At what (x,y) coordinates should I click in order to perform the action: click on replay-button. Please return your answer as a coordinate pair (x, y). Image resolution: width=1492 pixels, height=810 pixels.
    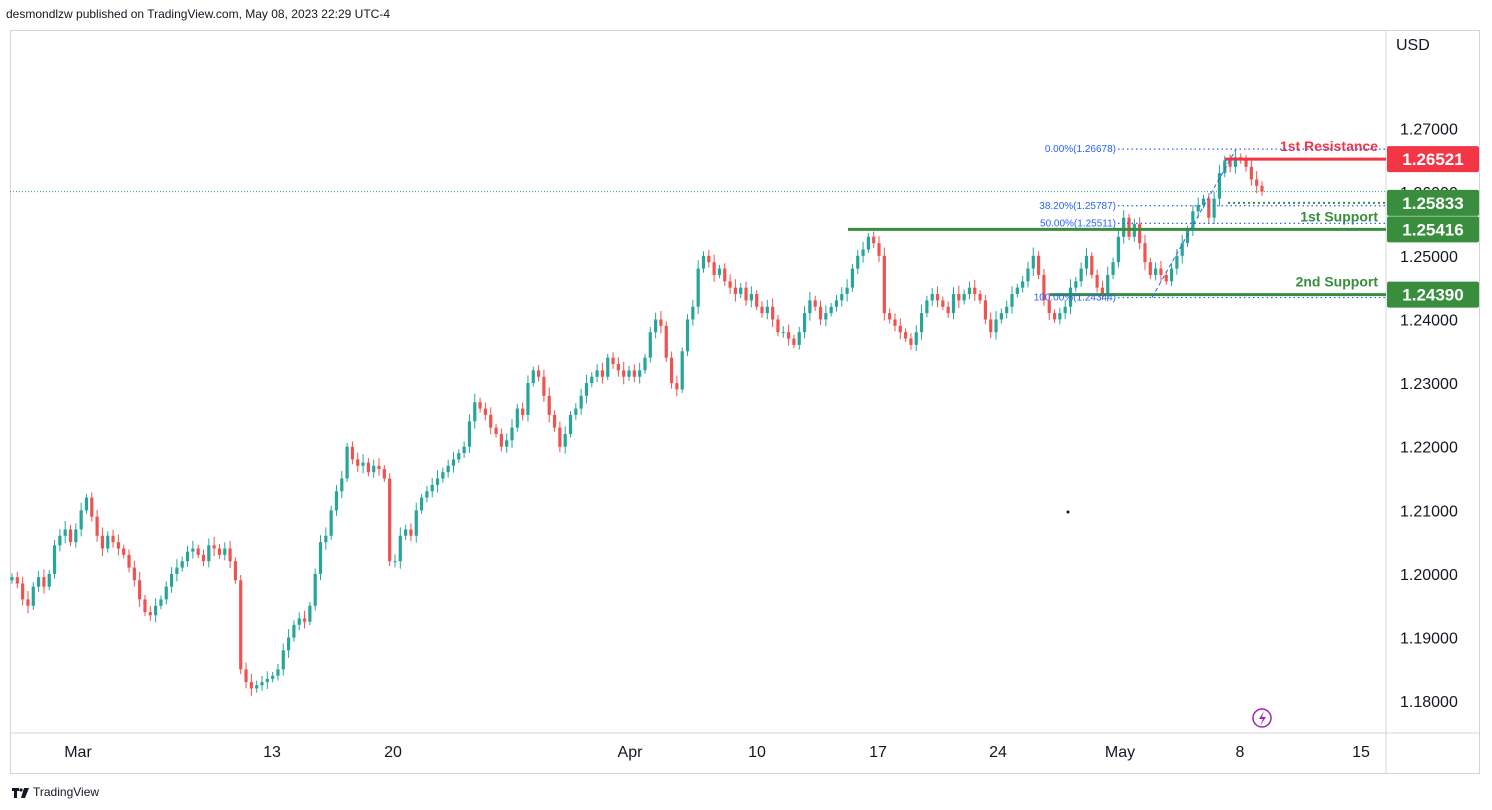
    Looking at the image, I should click on (1262, 718).